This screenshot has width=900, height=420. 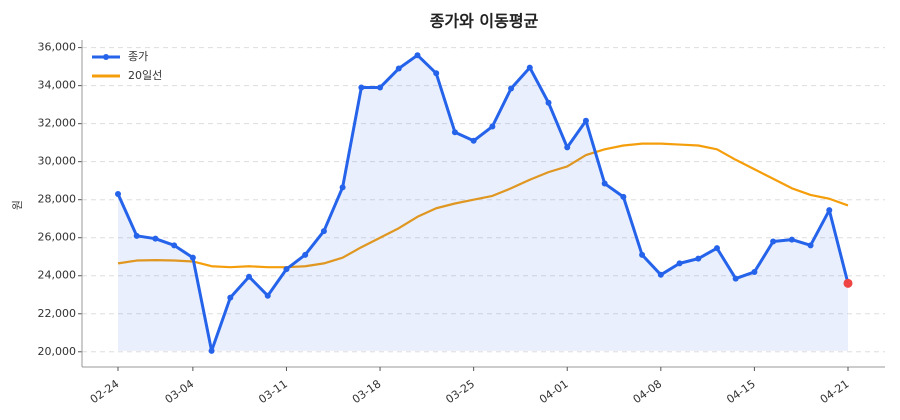 I want to click on y-tick-label: 24,000, so click(x=57, y=275).